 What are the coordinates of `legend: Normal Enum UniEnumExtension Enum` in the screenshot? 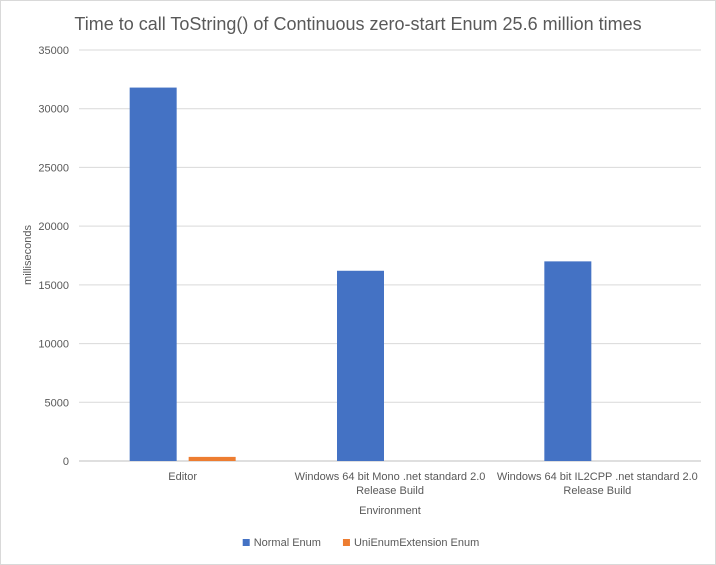 It's located at (360, 543).